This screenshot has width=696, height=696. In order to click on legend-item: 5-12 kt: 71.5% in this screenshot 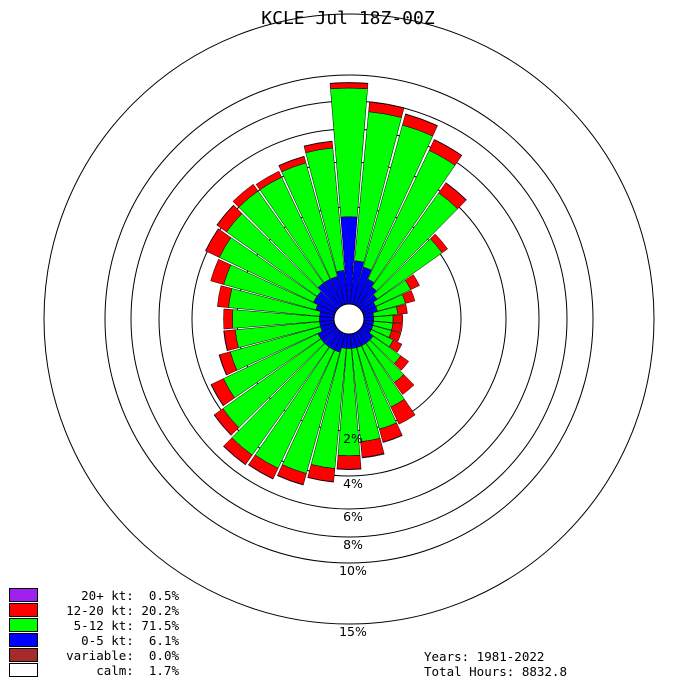, I will do `click(94, 625)`.